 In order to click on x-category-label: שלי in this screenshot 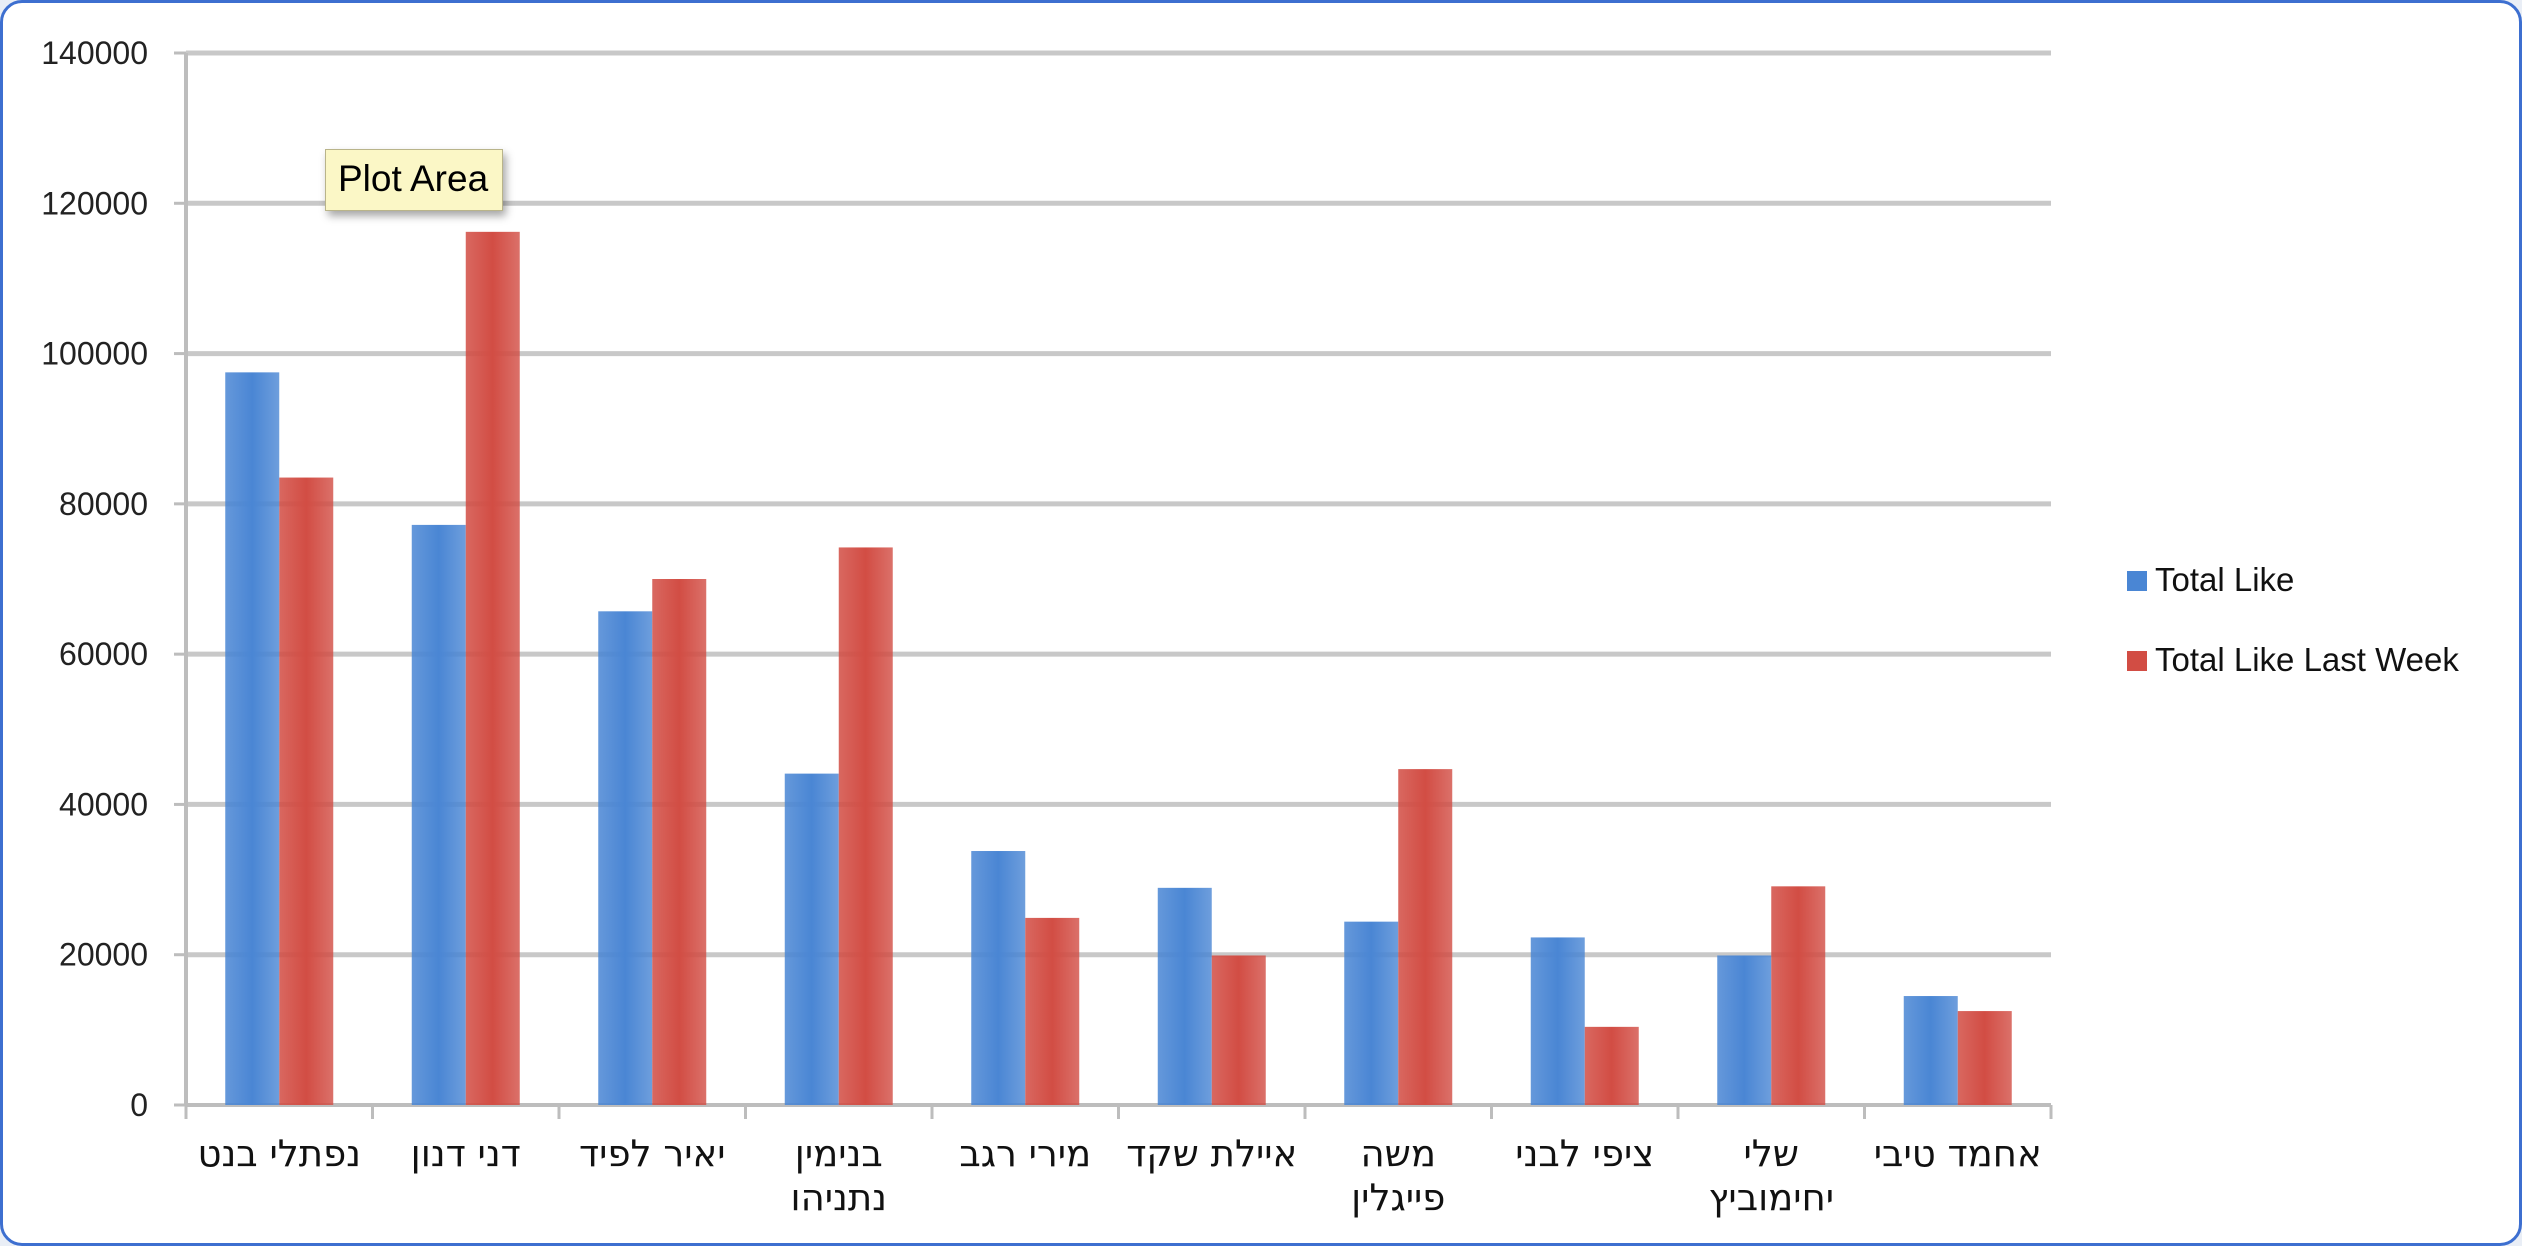, I will do `click(1771, 1153)`.